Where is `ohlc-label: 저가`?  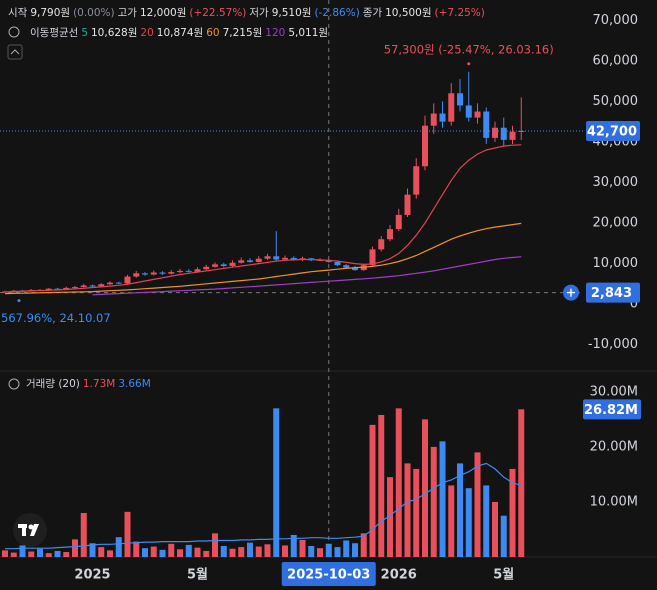
ohlc-label: 저가 is located at coordinates (259, 13).